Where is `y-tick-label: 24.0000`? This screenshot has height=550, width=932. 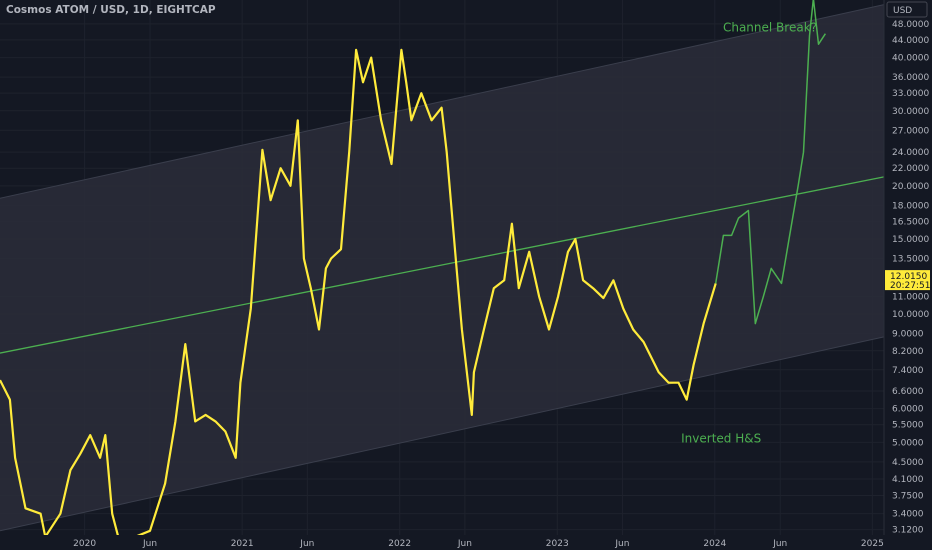
y-tick-label: 24.0000 is located at coordinates (910, 153).